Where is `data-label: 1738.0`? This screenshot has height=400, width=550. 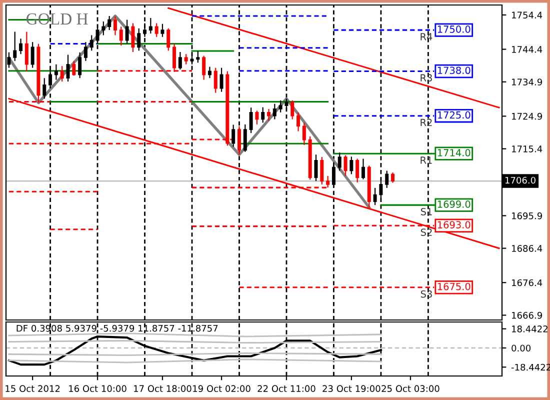 data-label: 1738.0 is located at coordinates (454, 70).